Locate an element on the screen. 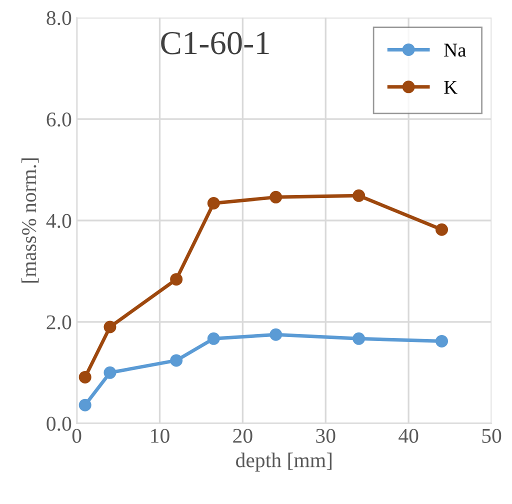  x-tick-label: 40 is located at coordinates (408, 435).